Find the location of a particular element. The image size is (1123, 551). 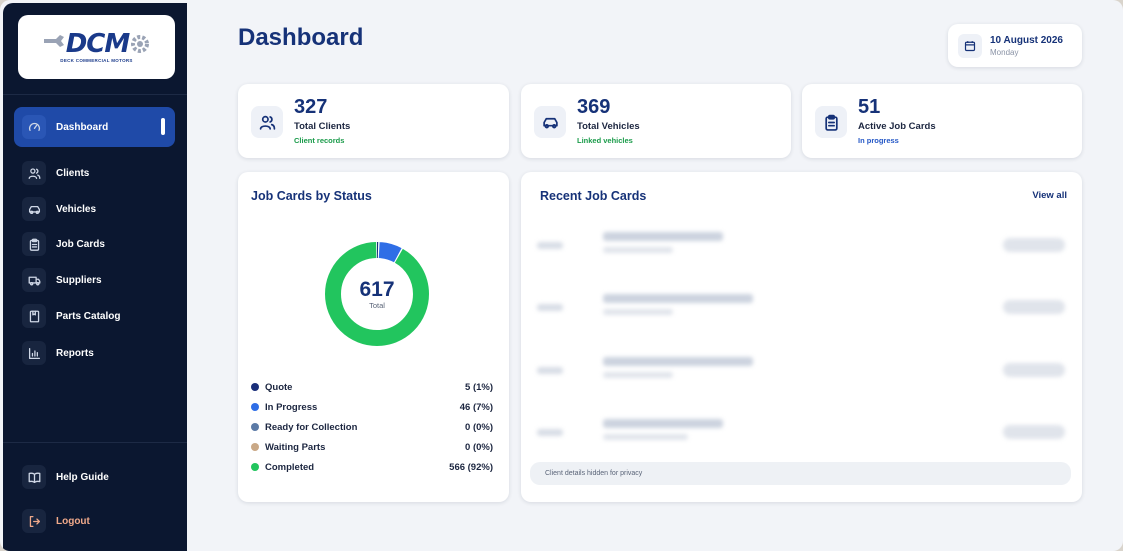

sidebar-item-clients: Clients is located at coordinates (94, 173).